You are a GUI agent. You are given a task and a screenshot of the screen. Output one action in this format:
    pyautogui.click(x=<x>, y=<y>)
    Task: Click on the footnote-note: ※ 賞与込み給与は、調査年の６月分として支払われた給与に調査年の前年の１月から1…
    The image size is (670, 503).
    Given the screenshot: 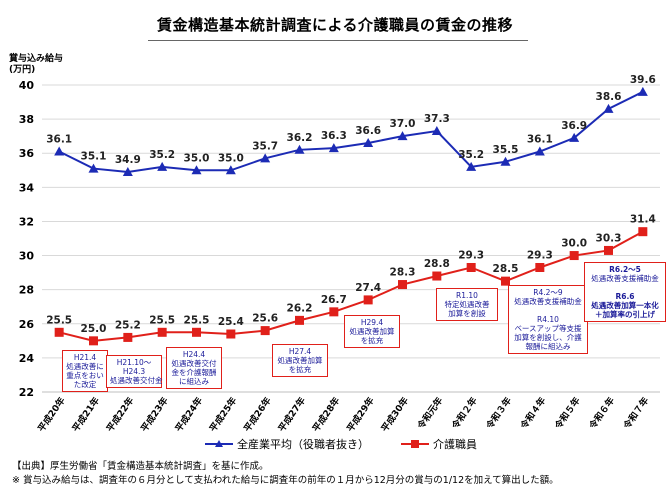 What is the action you would take?
    pyautogui.click(x=285, y=480)
    